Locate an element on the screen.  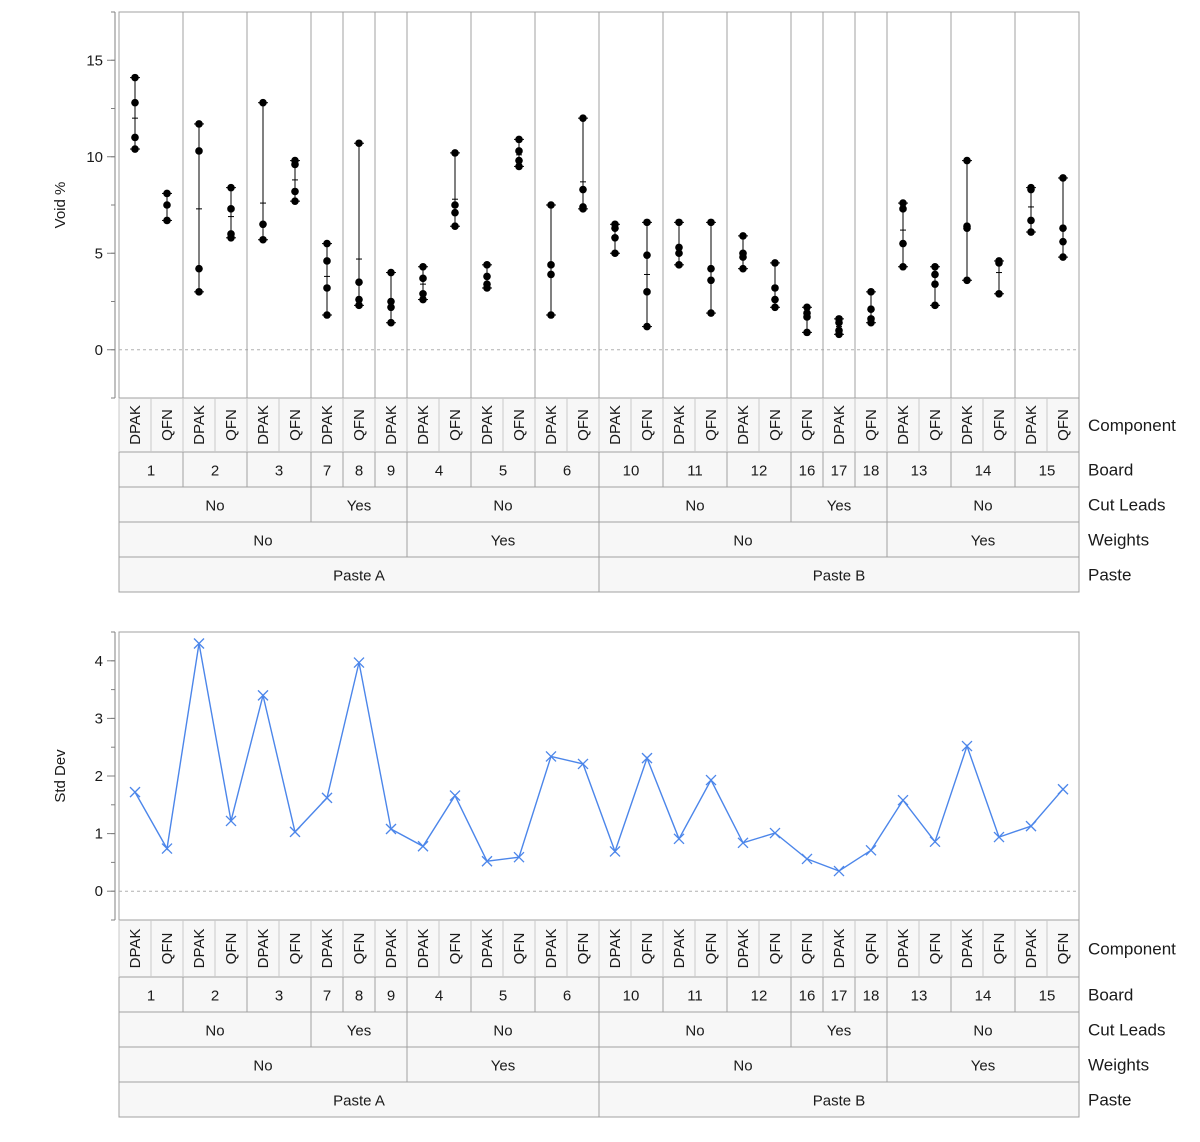
stddev-factor-name: Weights is located at coordinates (1118, 1065).